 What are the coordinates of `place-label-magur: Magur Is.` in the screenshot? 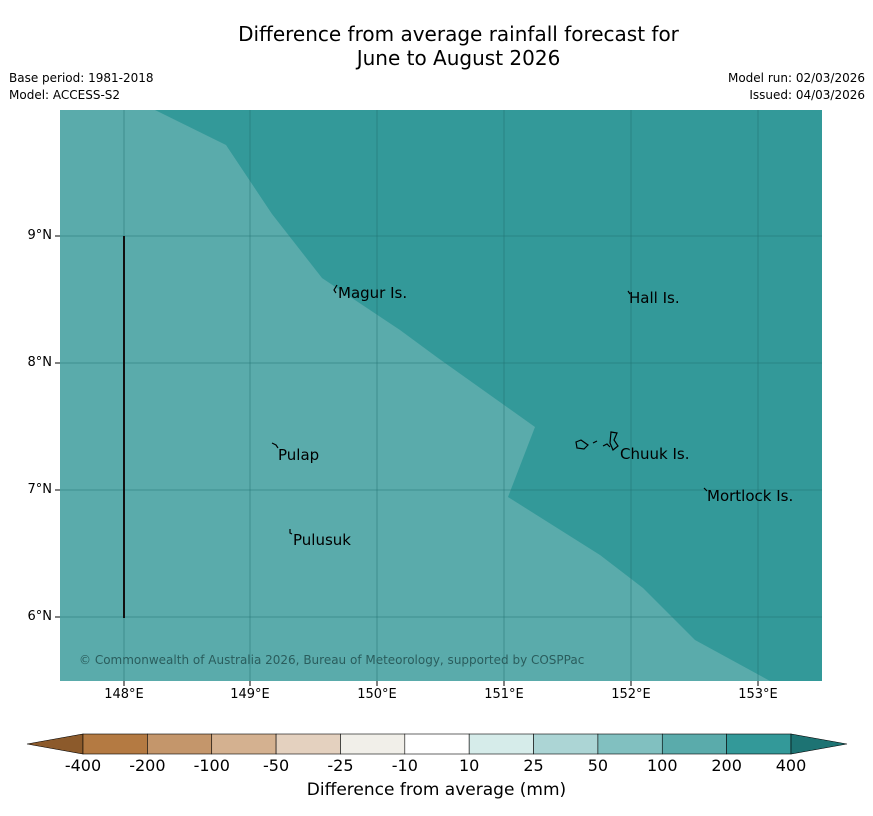 It's located at (373, 293).